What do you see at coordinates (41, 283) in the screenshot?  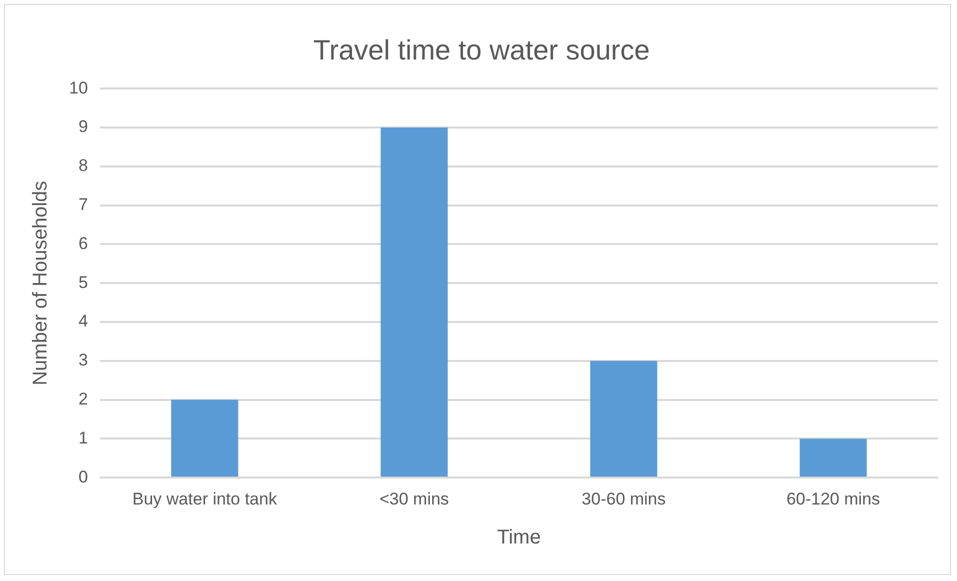 I see `y-axis-title: Number of Households` at bounding box center [41, 283].